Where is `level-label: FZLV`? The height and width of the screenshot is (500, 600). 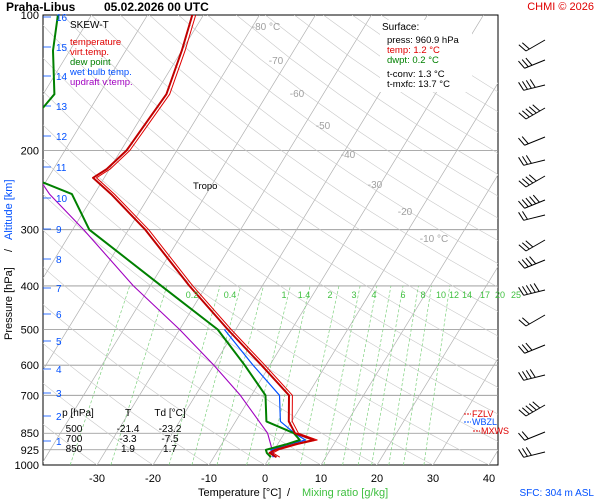
level-label: FZLV is located at coordinates (482, 414).